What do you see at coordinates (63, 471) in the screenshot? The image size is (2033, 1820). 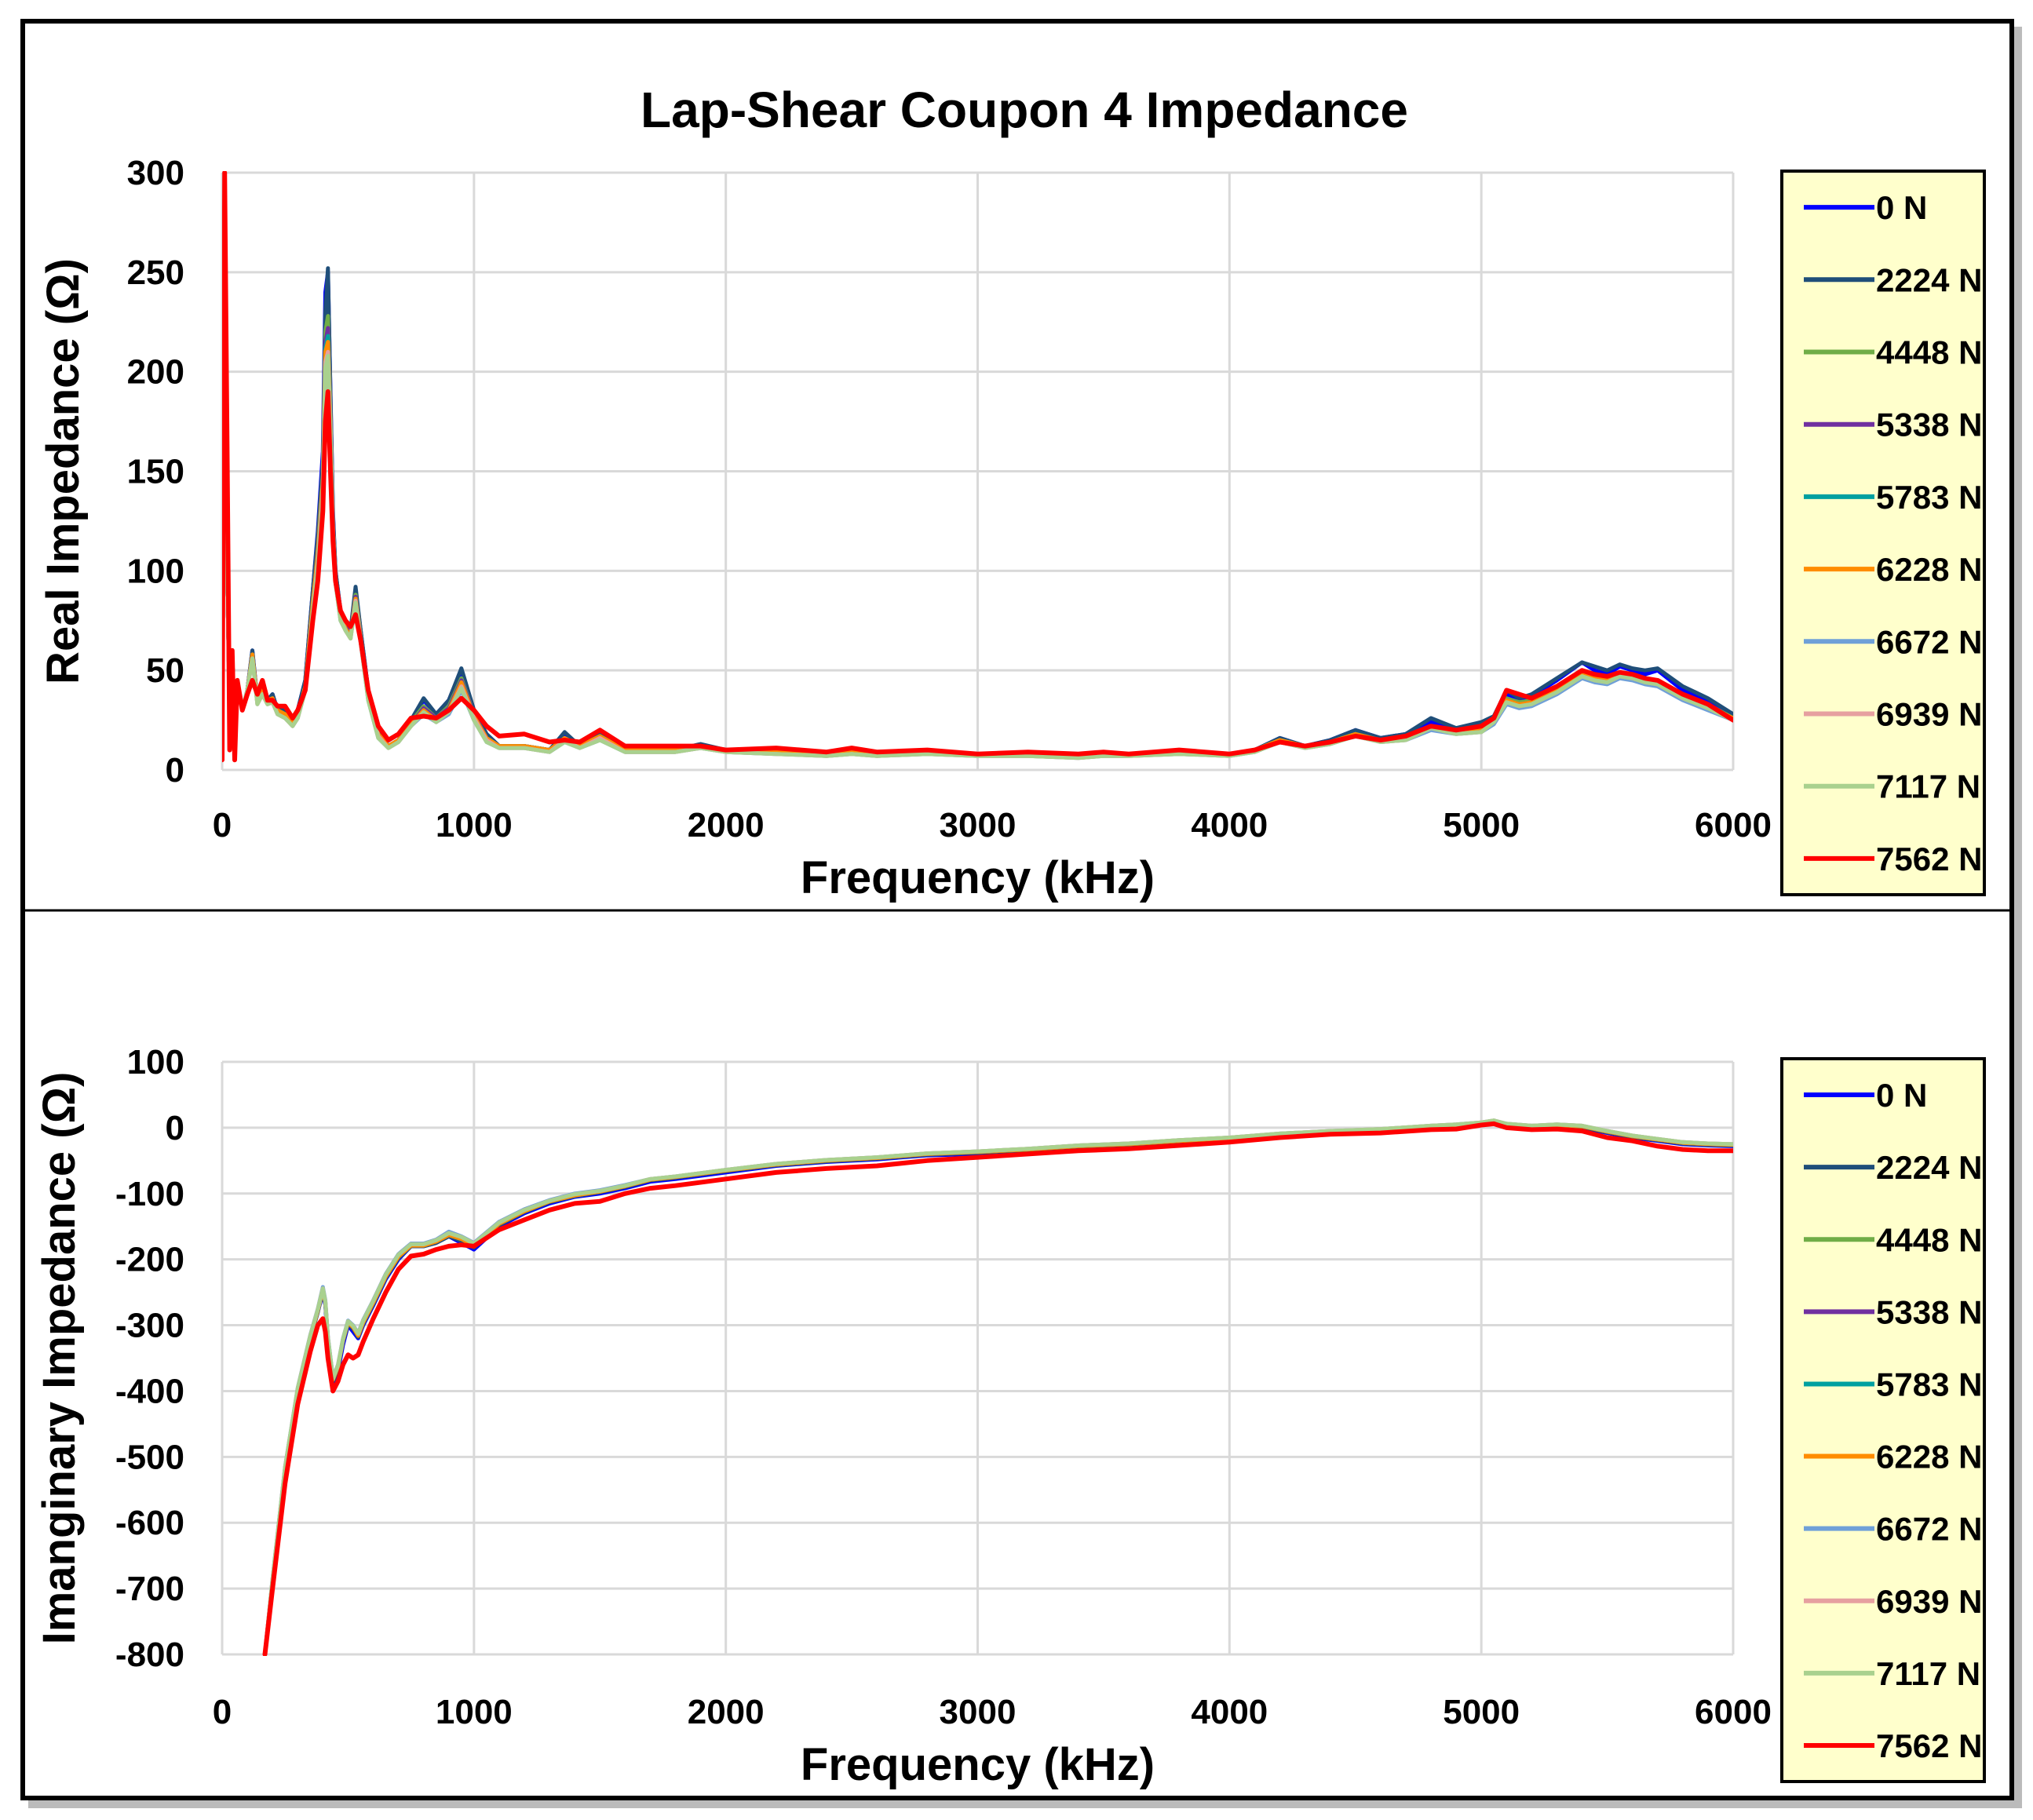 I see `y-axis-label: Real Impedance (Ω)` at bounding box center [63, 471].